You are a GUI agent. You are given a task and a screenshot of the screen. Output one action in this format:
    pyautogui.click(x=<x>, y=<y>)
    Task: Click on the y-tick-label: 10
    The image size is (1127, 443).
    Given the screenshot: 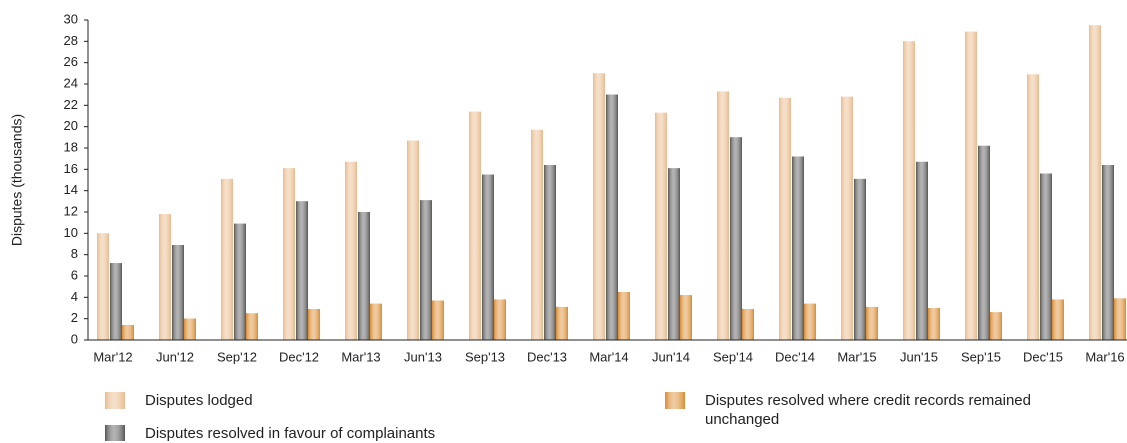 What is the action you would take?
    pyautogui.click(x=71, y=232)
    